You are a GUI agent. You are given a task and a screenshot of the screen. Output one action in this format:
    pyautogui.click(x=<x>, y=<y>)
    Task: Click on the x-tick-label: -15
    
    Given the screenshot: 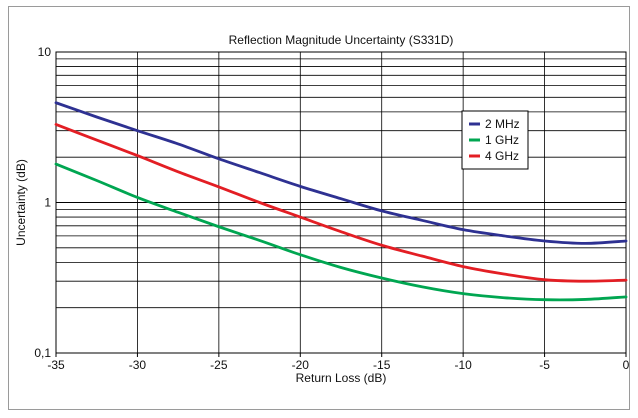 What is the action you would take?
    pyautogui.click(x=382, y=365)
    